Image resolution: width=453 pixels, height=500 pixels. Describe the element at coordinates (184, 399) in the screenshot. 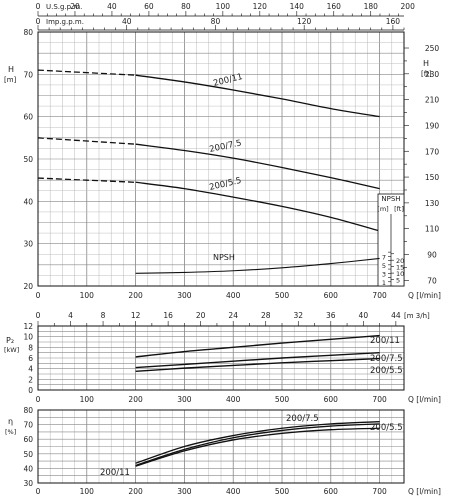

I see `power-x-tick-label: 300` at that location.